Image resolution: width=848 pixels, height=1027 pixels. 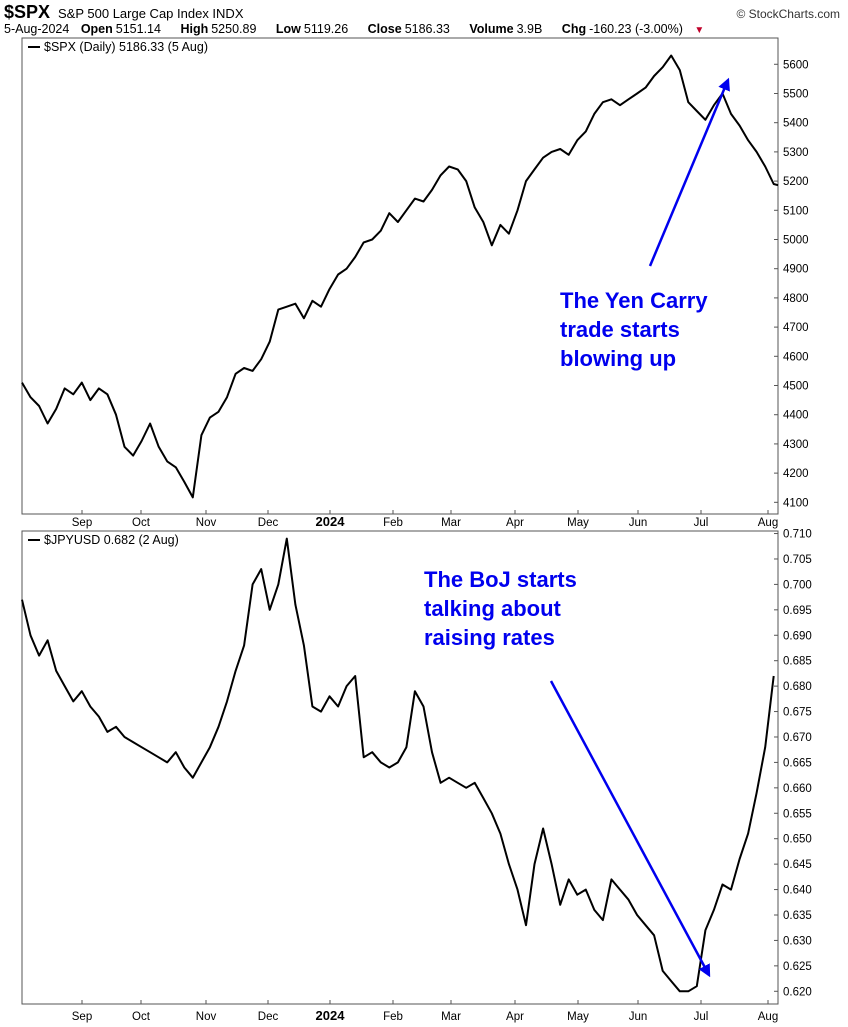 I want to click on y-tick-label: 4900, so click(x=796, y=270).